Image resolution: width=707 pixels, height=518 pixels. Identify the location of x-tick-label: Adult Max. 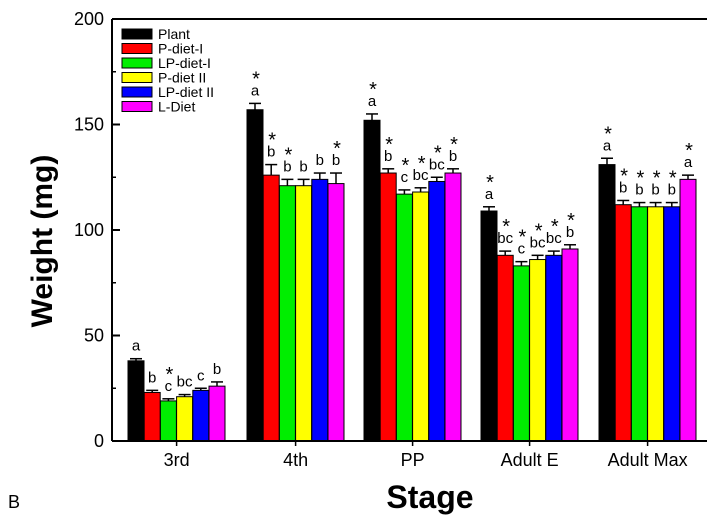
(648, 460).